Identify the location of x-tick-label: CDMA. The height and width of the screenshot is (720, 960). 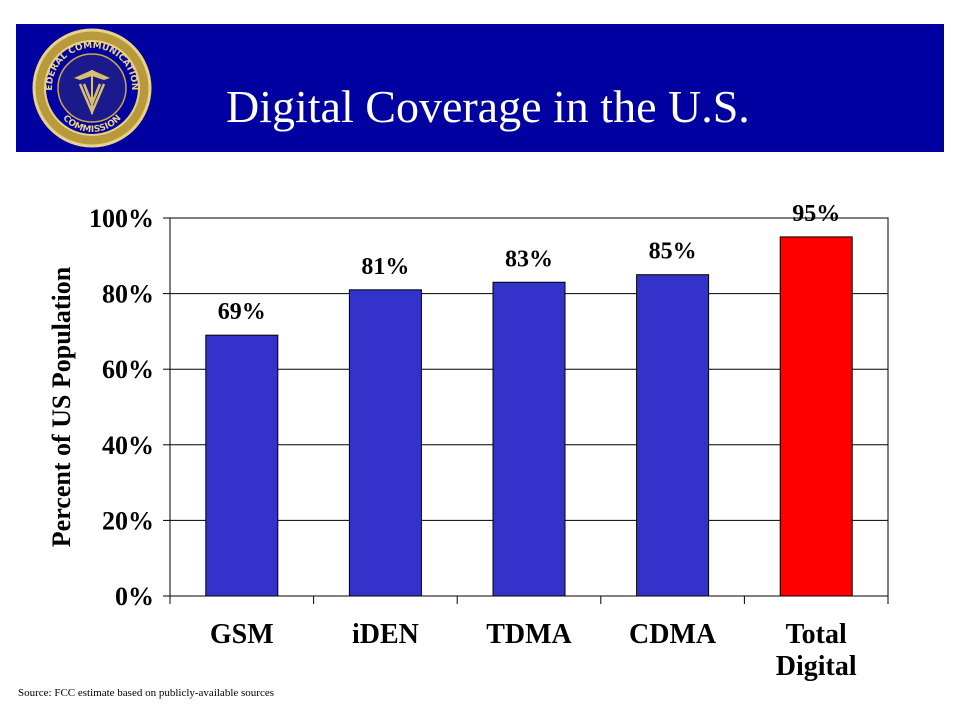
(673, 634).